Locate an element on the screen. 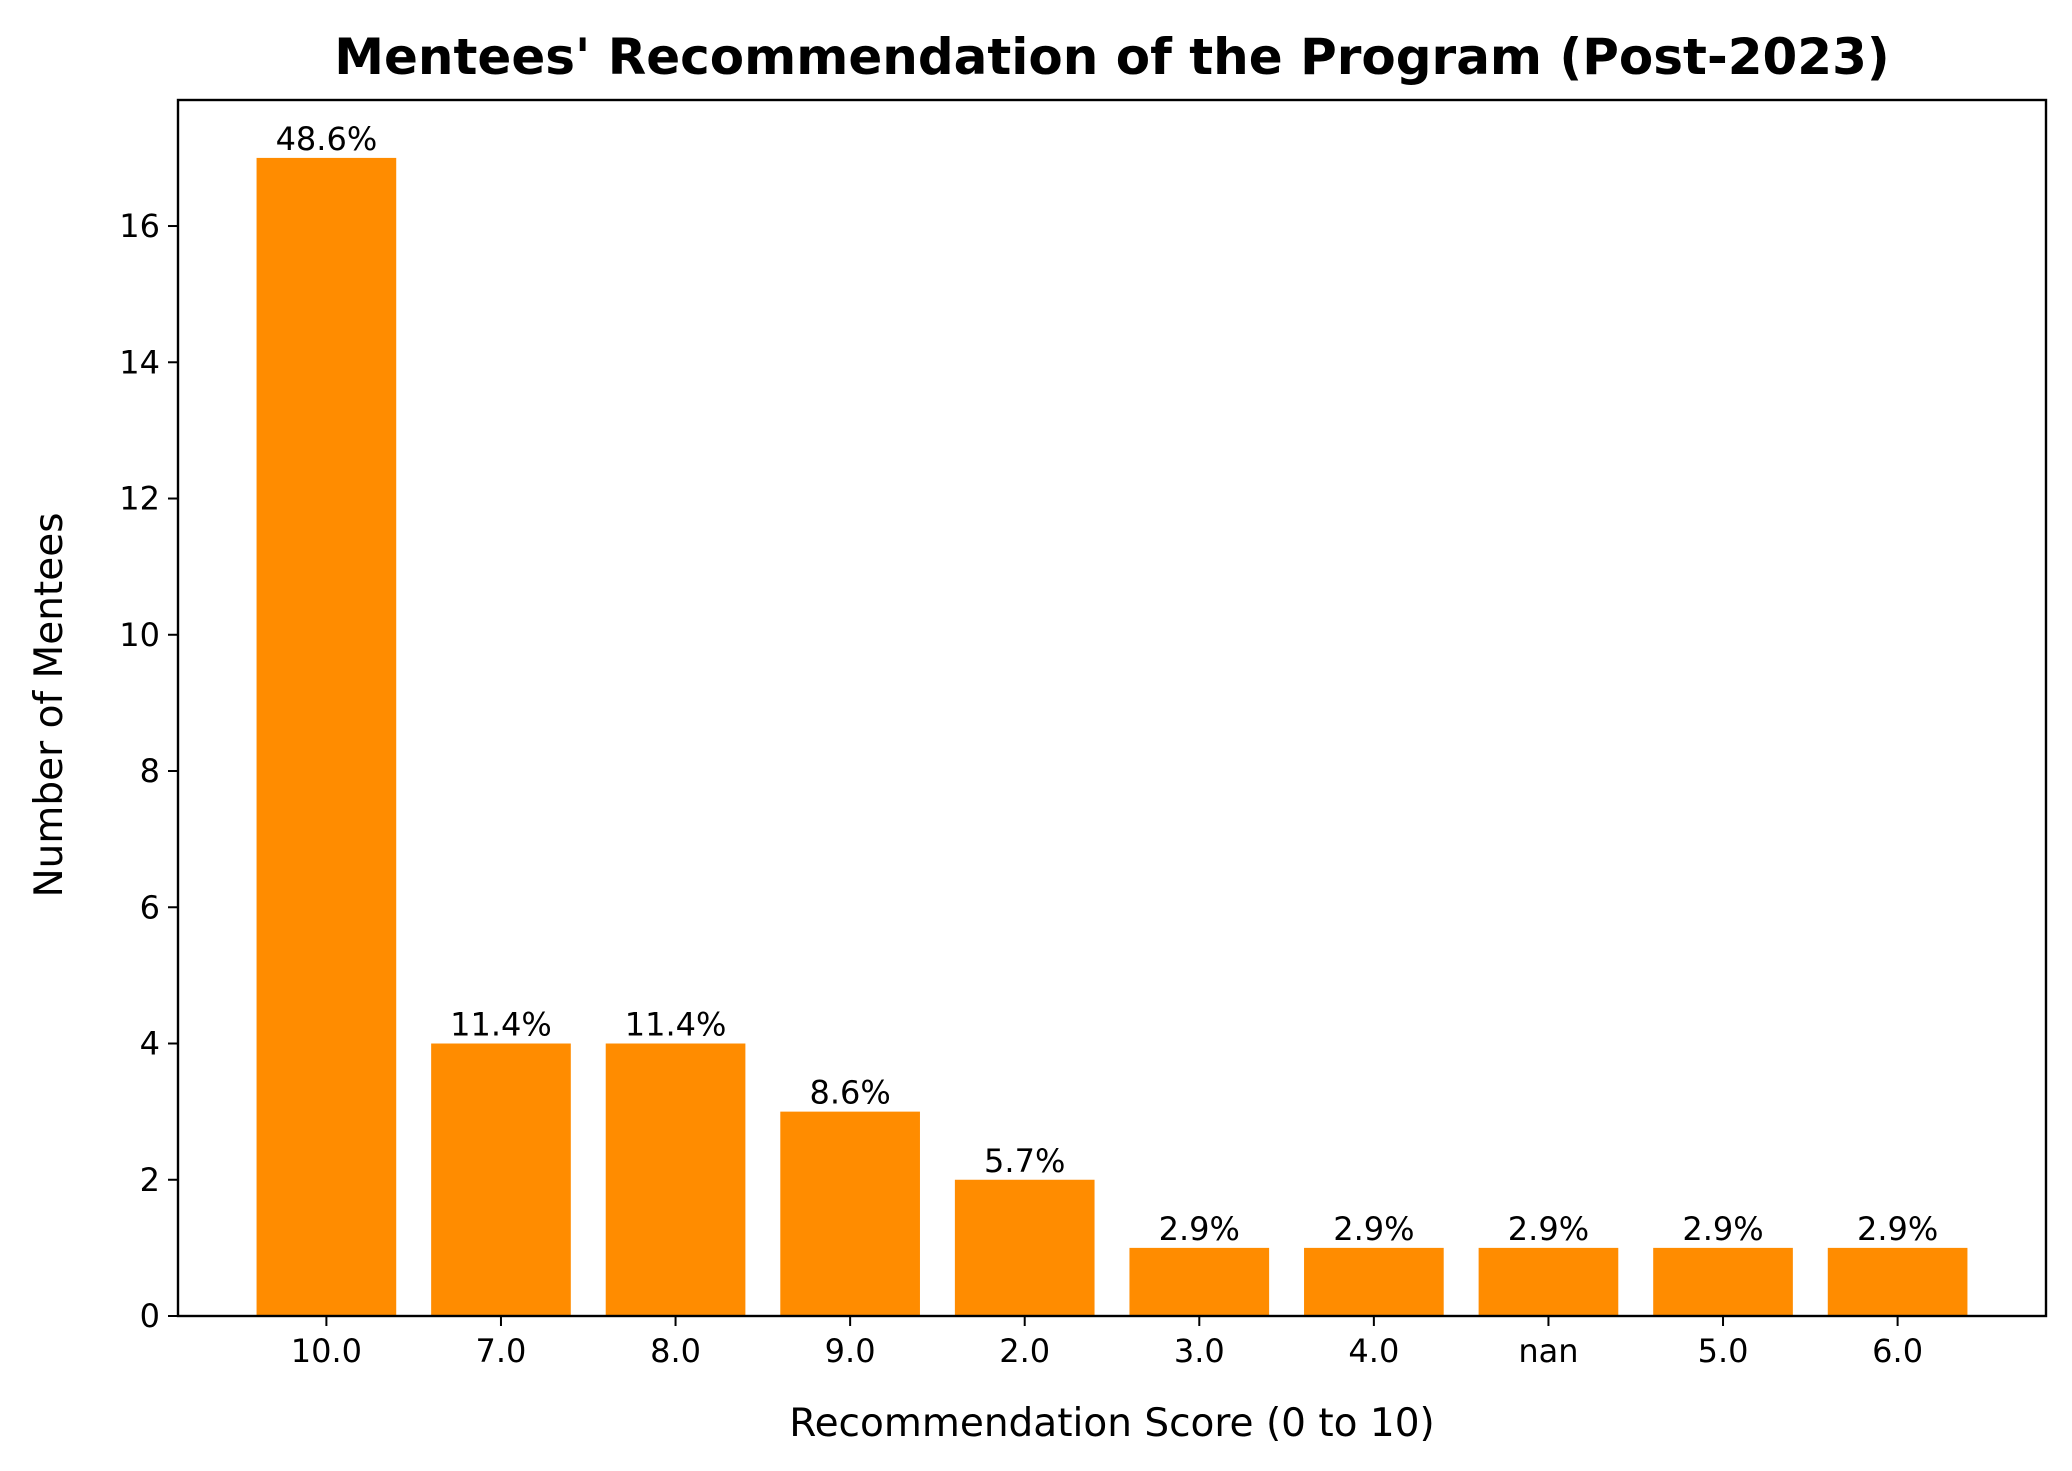  x-tick-label: 6.0 is located at coordinates (1897, 1351).